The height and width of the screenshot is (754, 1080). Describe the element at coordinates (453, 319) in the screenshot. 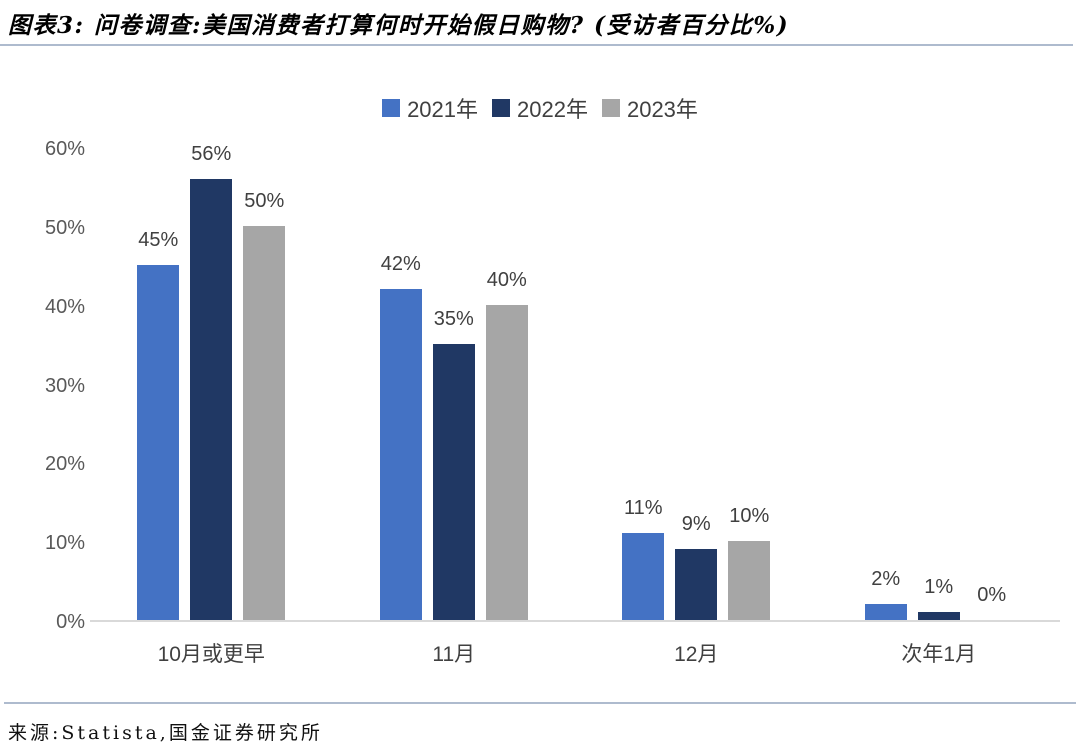

I see `bar-value-label: 35%` at that location.